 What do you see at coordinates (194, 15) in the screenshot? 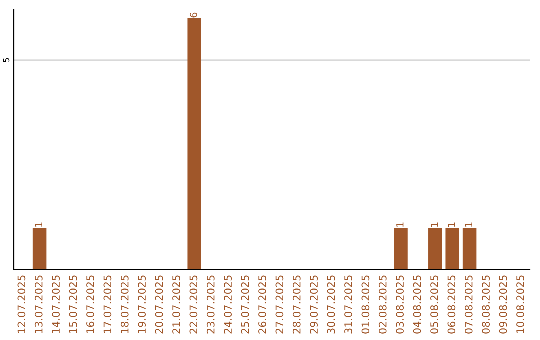
I see `data-label: 6` at bounding box center [194, 15].